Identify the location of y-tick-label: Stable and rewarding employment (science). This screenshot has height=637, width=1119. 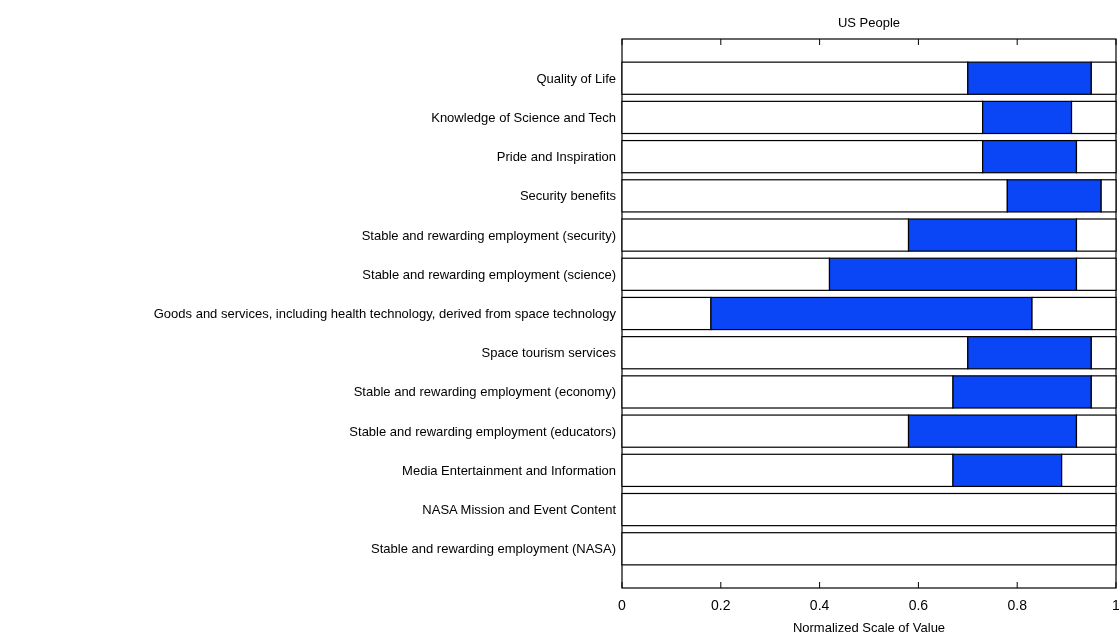
(489, 274).